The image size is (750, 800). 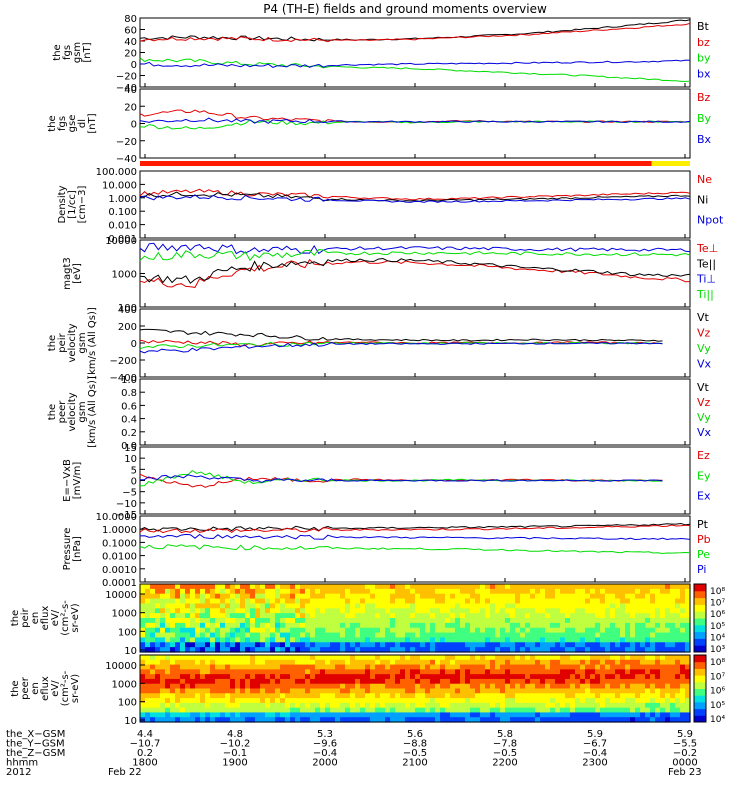 What do you see at coordinates (685, 744) in the screenshot?
I see `ephemeris-value: −5.5` at bounding box center [685, 744].